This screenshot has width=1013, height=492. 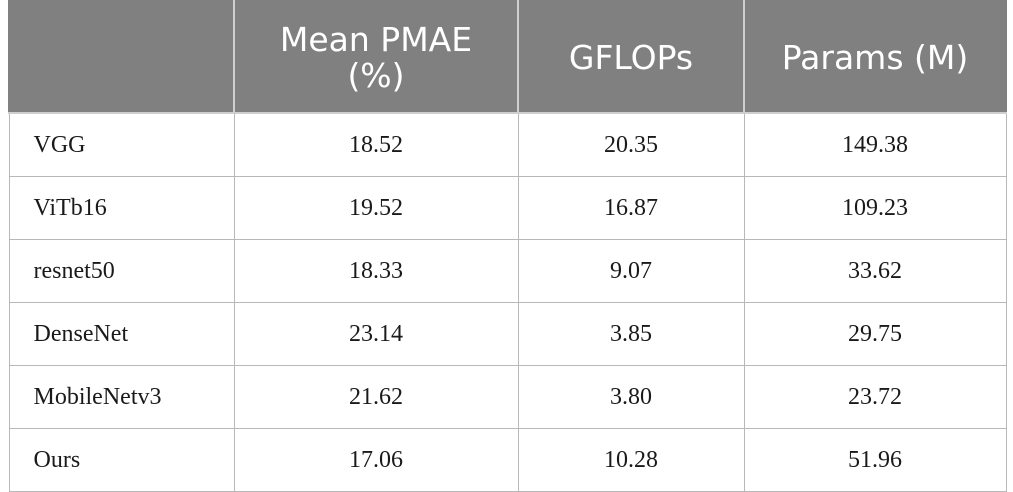 What do you see at coordinates (376, 144) in the screenshot?
I see `mean-pmae-cell: 18.52` at bounding box center [376, 144].